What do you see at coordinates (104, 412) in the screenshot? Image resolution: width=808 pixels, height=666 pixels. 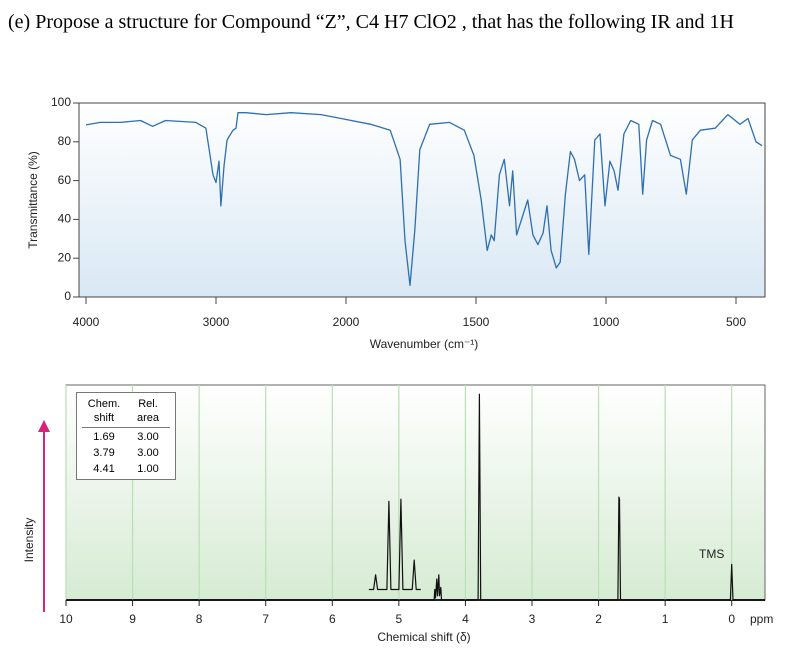 I see `table-header: Chem. shift` at bounding box center [104, 412].